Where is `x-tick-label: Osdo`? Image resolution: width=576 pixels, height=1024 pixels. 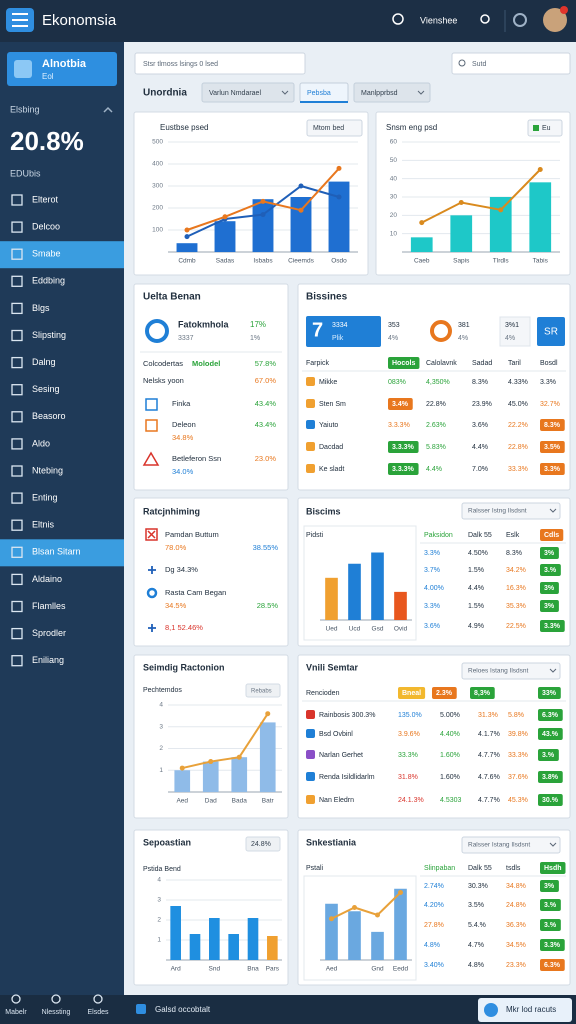 x-tick-label: Osdo is located at coordinates (339, 261).